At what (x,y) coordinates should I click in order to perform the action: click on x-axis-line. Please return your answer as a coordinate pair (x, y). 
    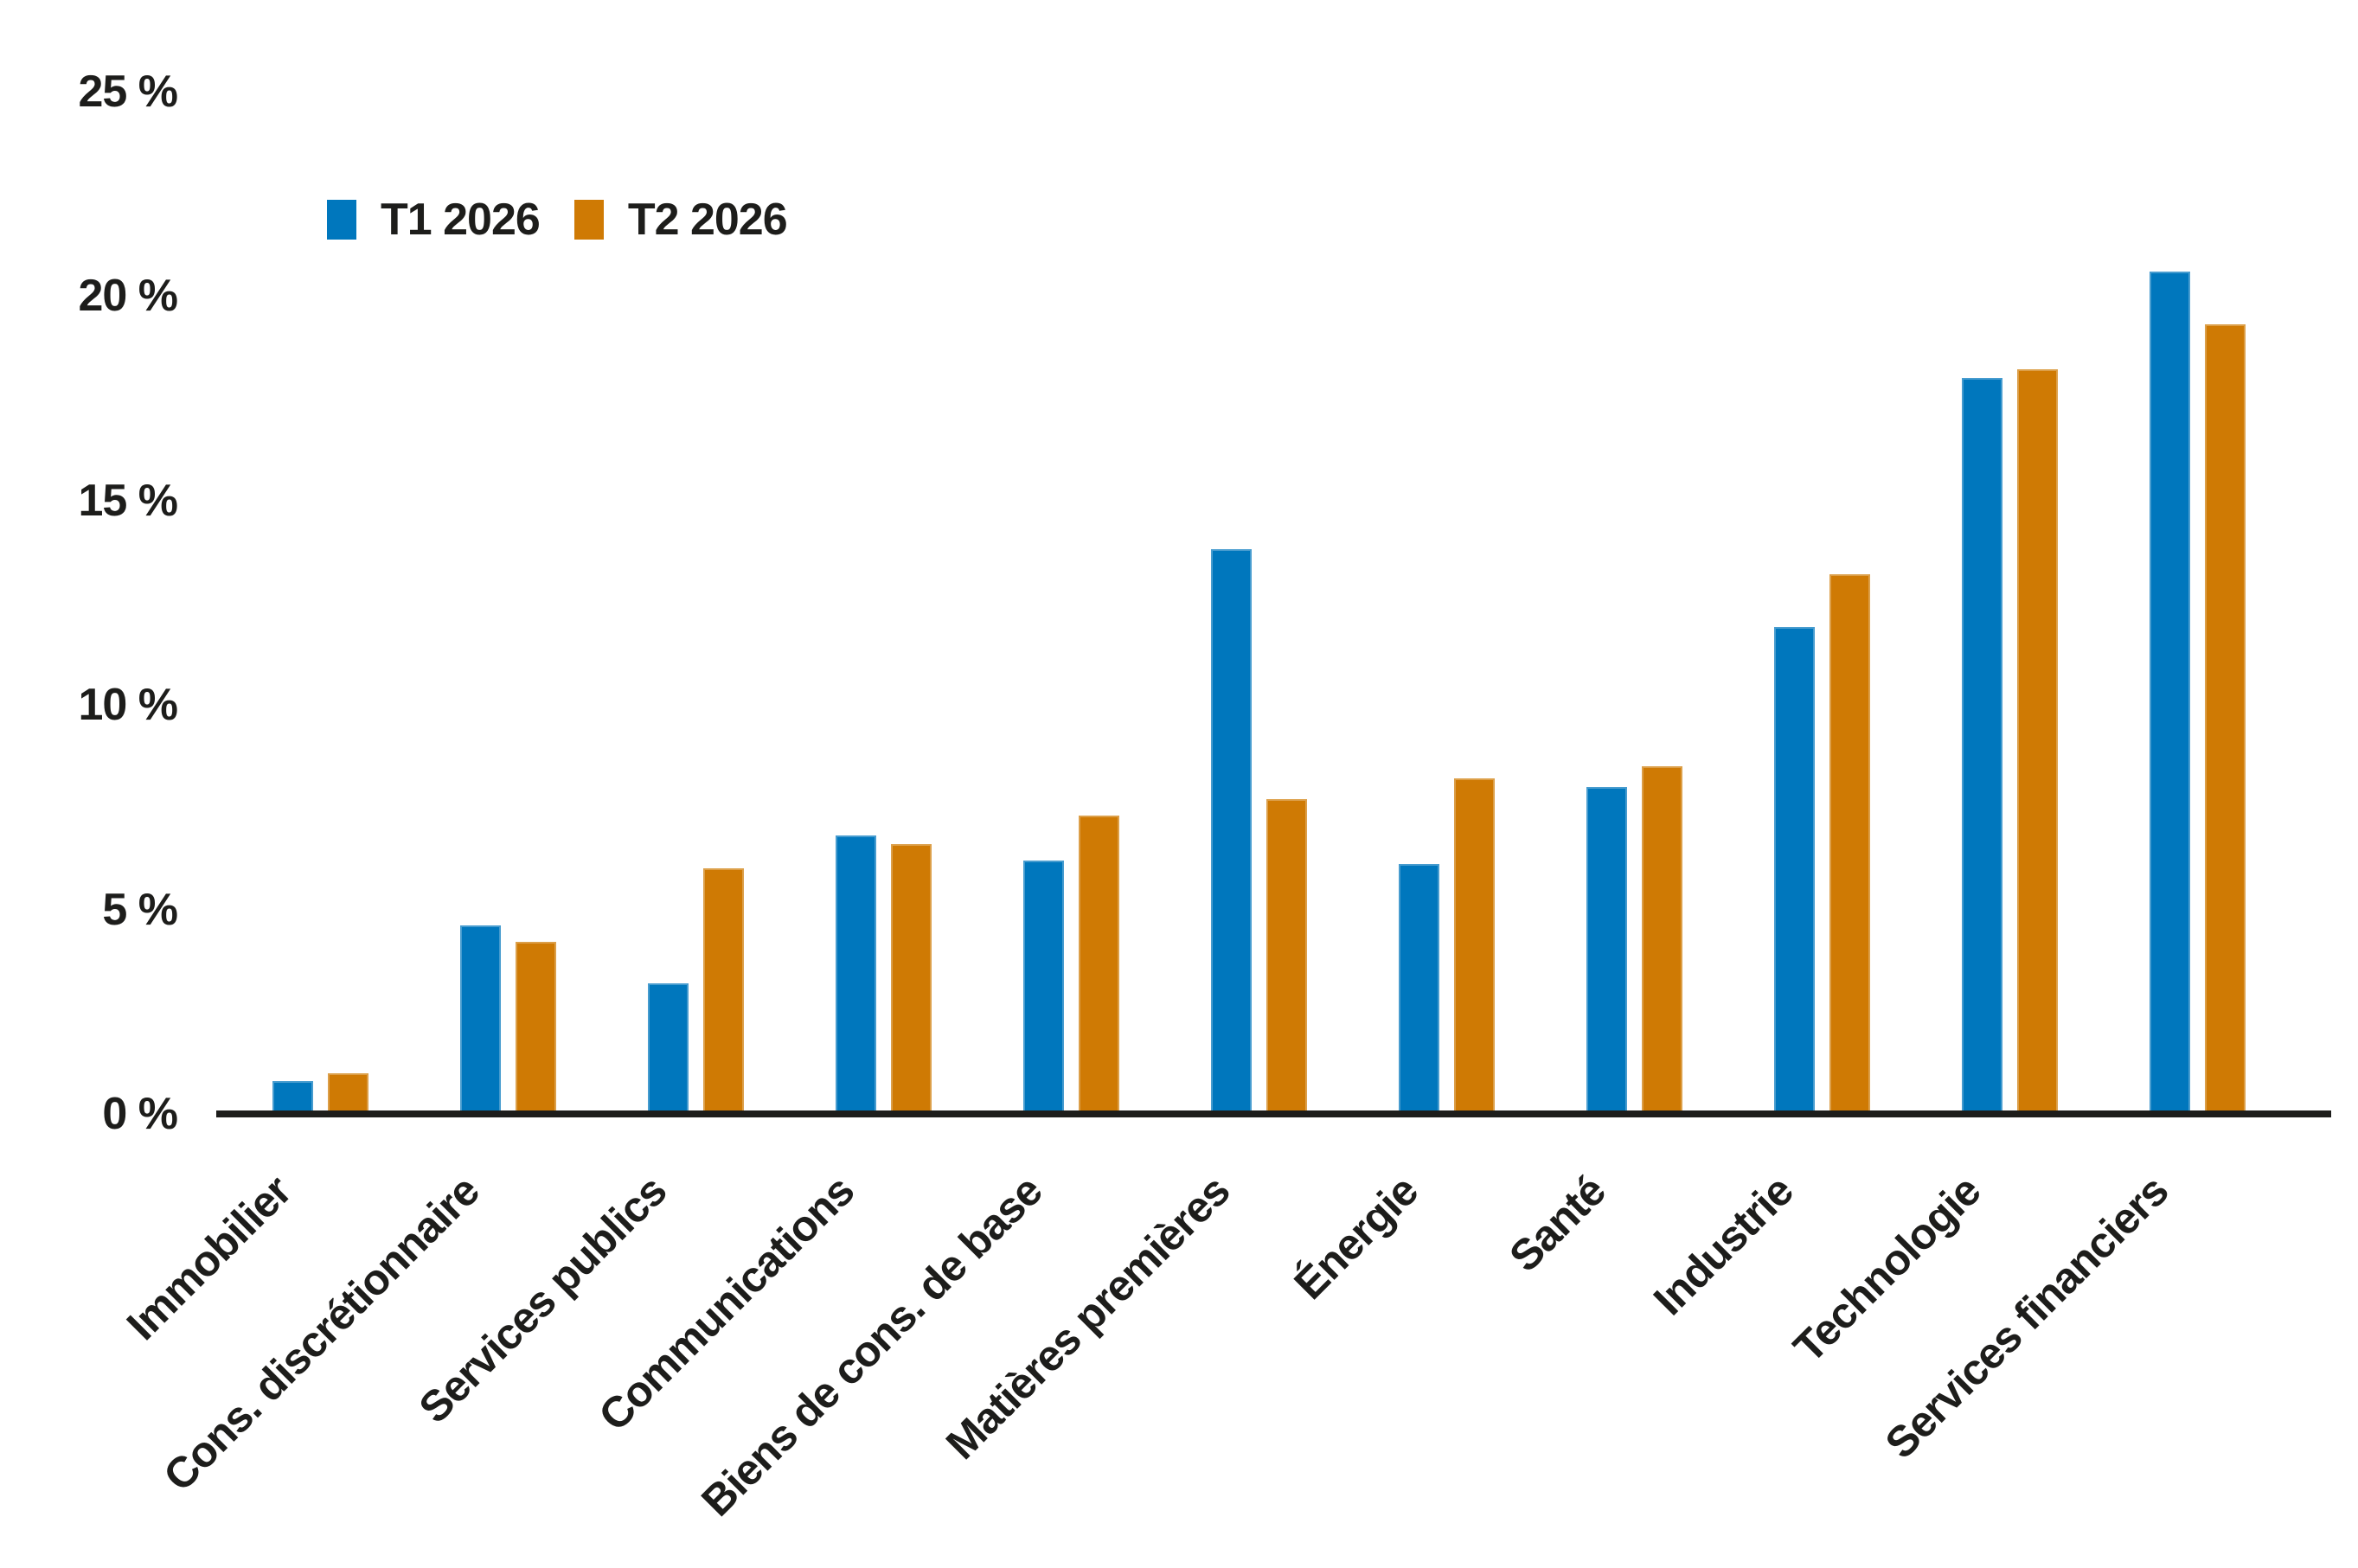
    Looking at the image, I should click on (1274, 1113).